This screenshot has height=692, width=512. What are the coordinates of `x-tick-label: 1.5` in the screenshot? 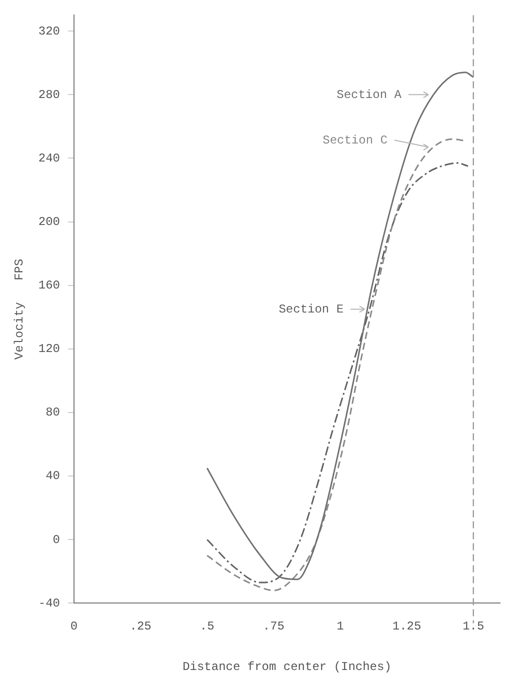 It's located at (473, 627).